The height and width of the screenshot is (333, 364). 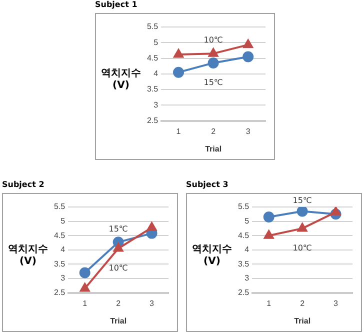 What do you see at coordinates (116, 4) in the screenshot?
I see `chart-title: Subject 1` at bounding box center [116, 4].